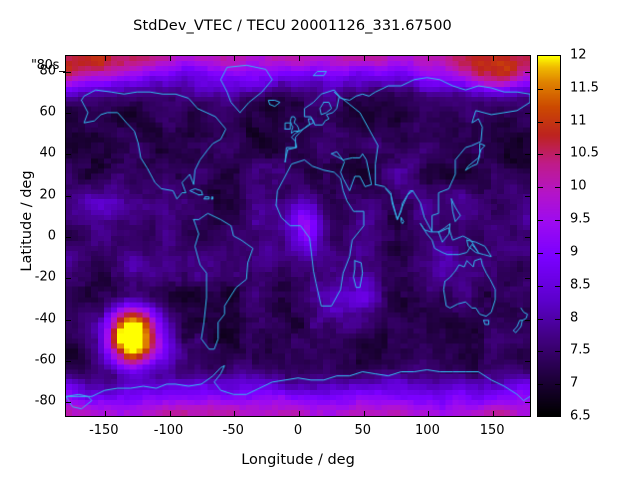 The height and width of the screenshot is (480, 640). What do you see at coordinates (362, 430) in the screenshot?
I see `x-tick-label: 50` at bounding box center [362, 430].